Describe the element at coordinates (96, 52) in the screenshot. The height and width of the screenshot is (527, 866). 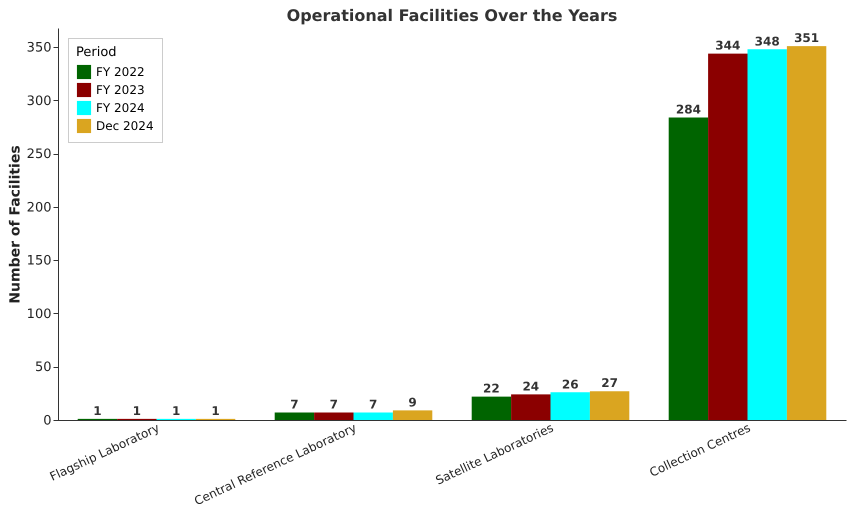
I see `legend-title: Period` at that location.